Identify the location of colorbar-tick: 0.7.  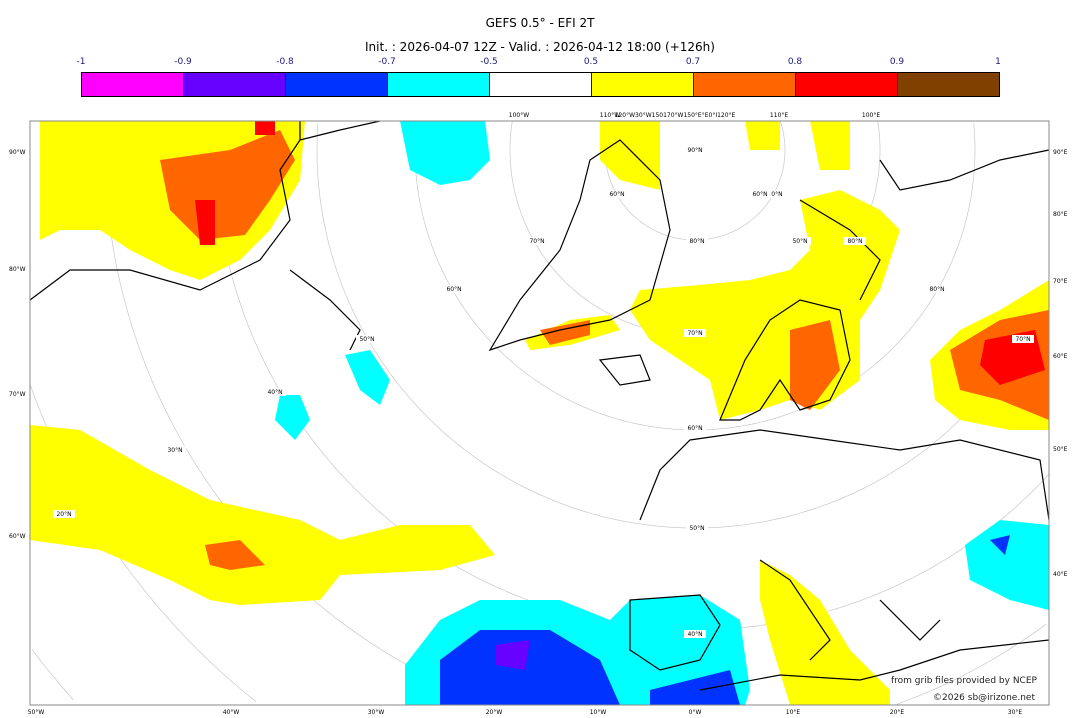
(693, 62).